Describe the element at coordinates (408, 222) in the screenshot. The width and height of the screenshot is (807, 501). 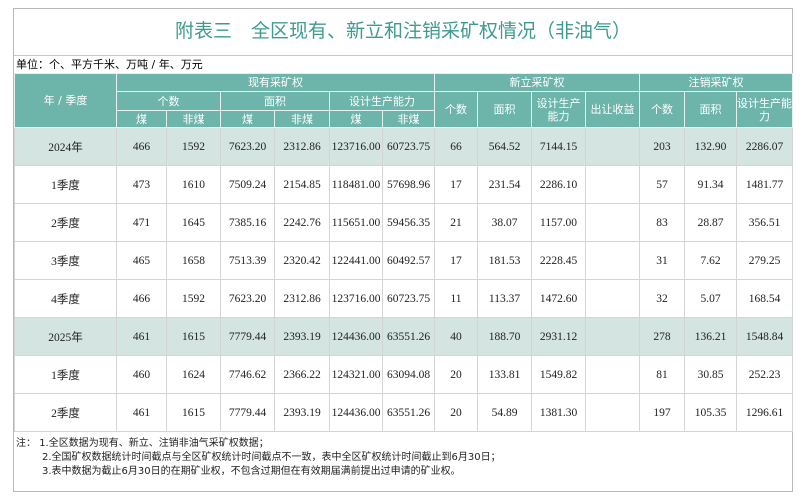
I see `value-cell: 59456.35` at that location.